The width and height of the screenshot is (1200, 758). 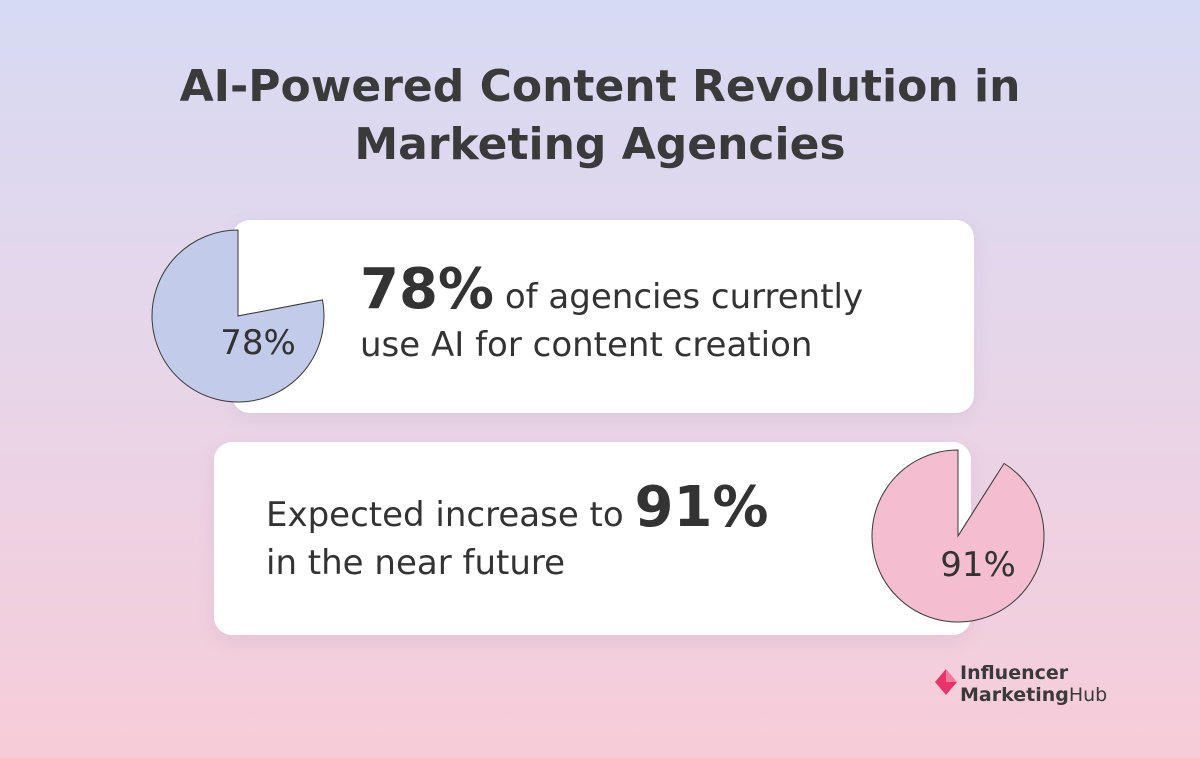 I want to click on stat-current-value: 78%, so click(x=427, y=289).